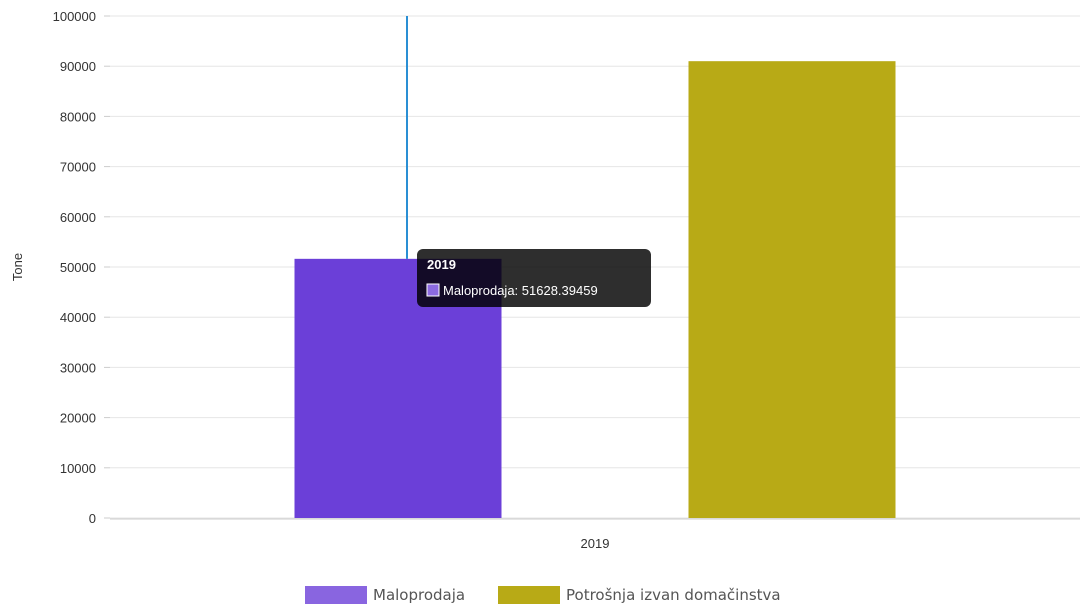  I want to click on y-tick-label: 90000, so click(78, 66).